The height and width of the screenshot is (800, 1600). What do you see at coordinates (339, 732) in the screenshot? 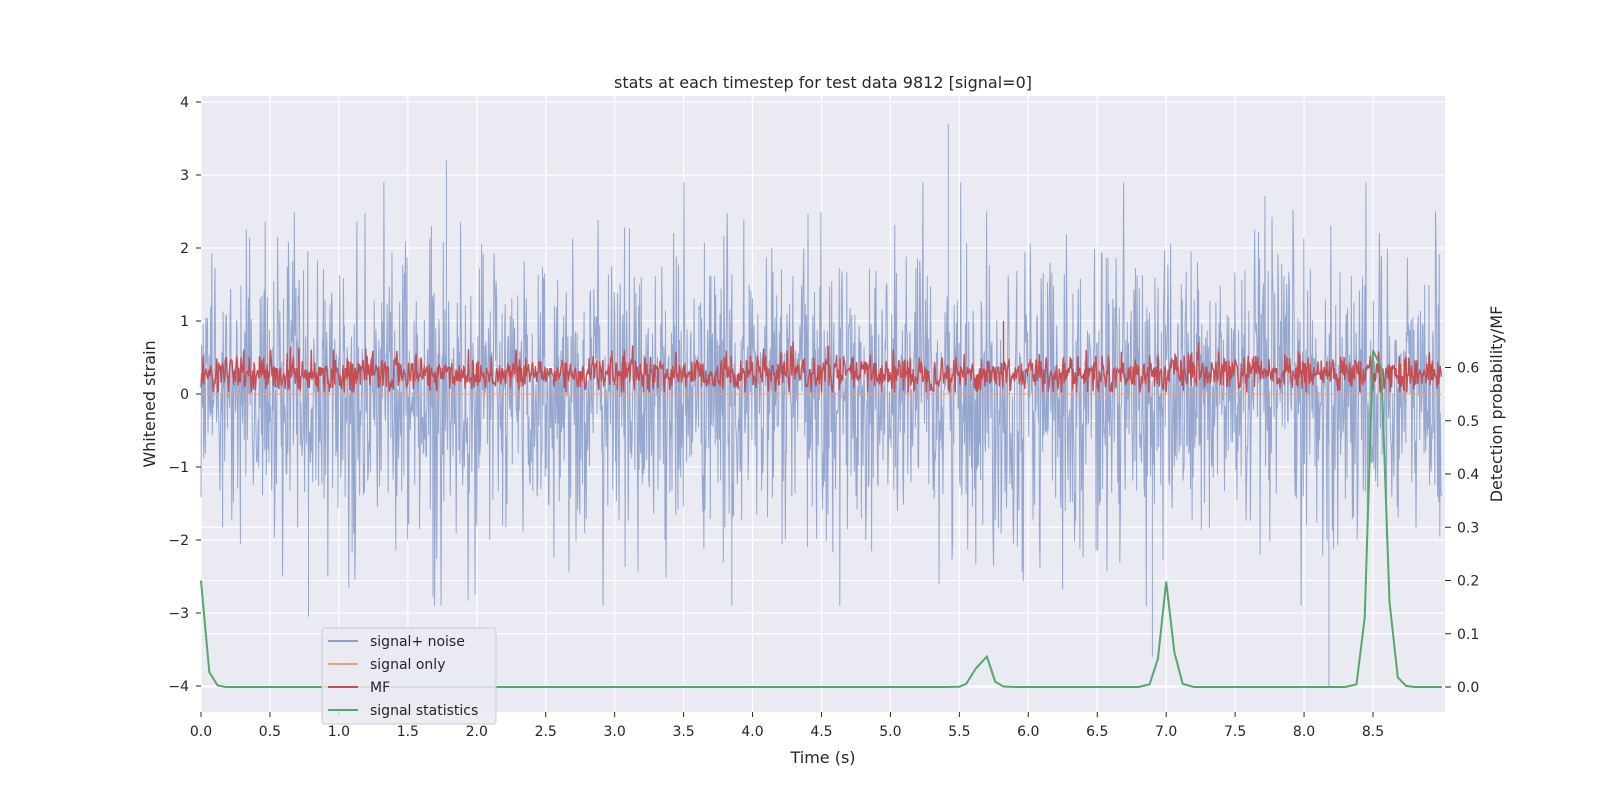
I see `x-tick-label: 1.0` at bounding box center [339, 732].